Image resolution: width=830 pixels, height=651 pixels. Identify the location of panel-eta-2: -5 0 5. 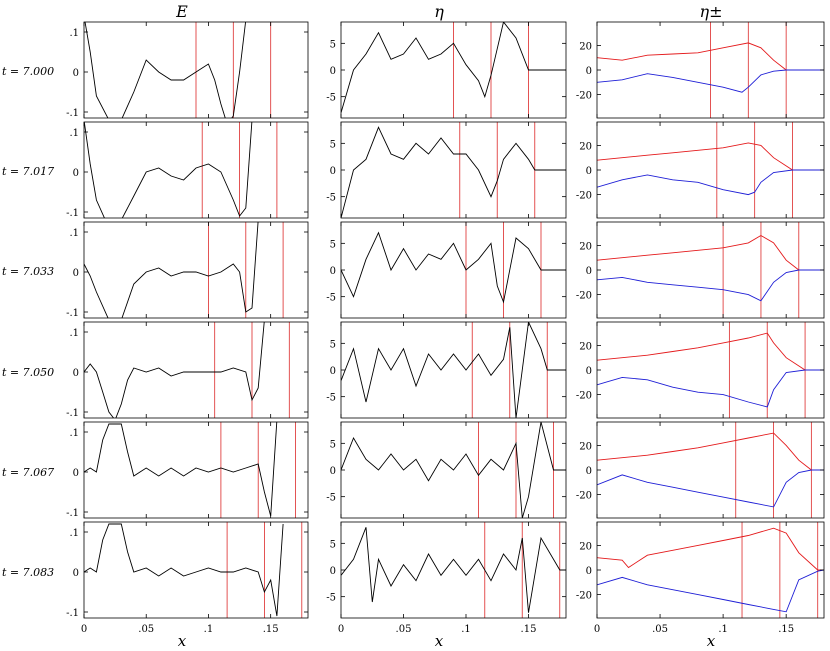
(446, 170).